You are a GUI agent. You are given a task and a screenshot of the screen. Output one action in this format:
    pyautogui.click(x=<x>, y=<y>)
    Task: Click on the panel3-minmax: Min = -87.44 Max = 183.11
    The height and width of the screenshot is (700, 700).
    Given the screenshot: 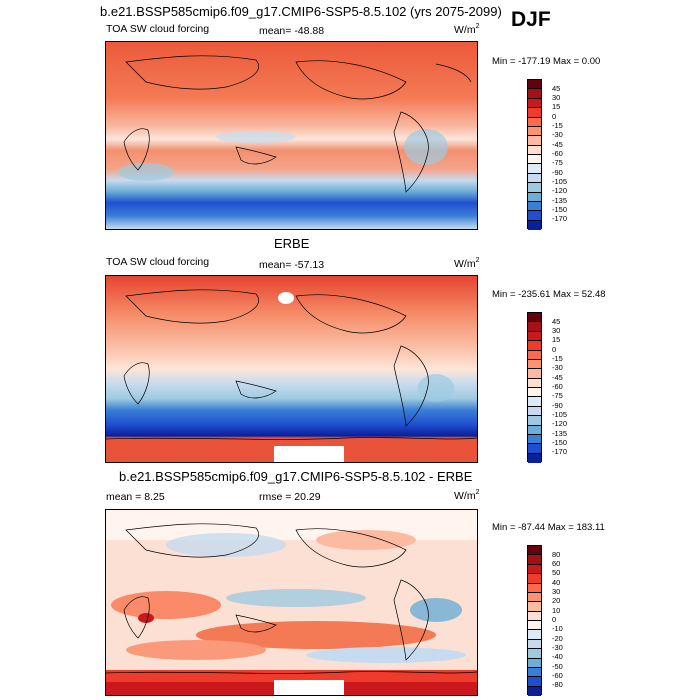 What is the action you would take?
    pyautogui.click(x=548, y=527)
    